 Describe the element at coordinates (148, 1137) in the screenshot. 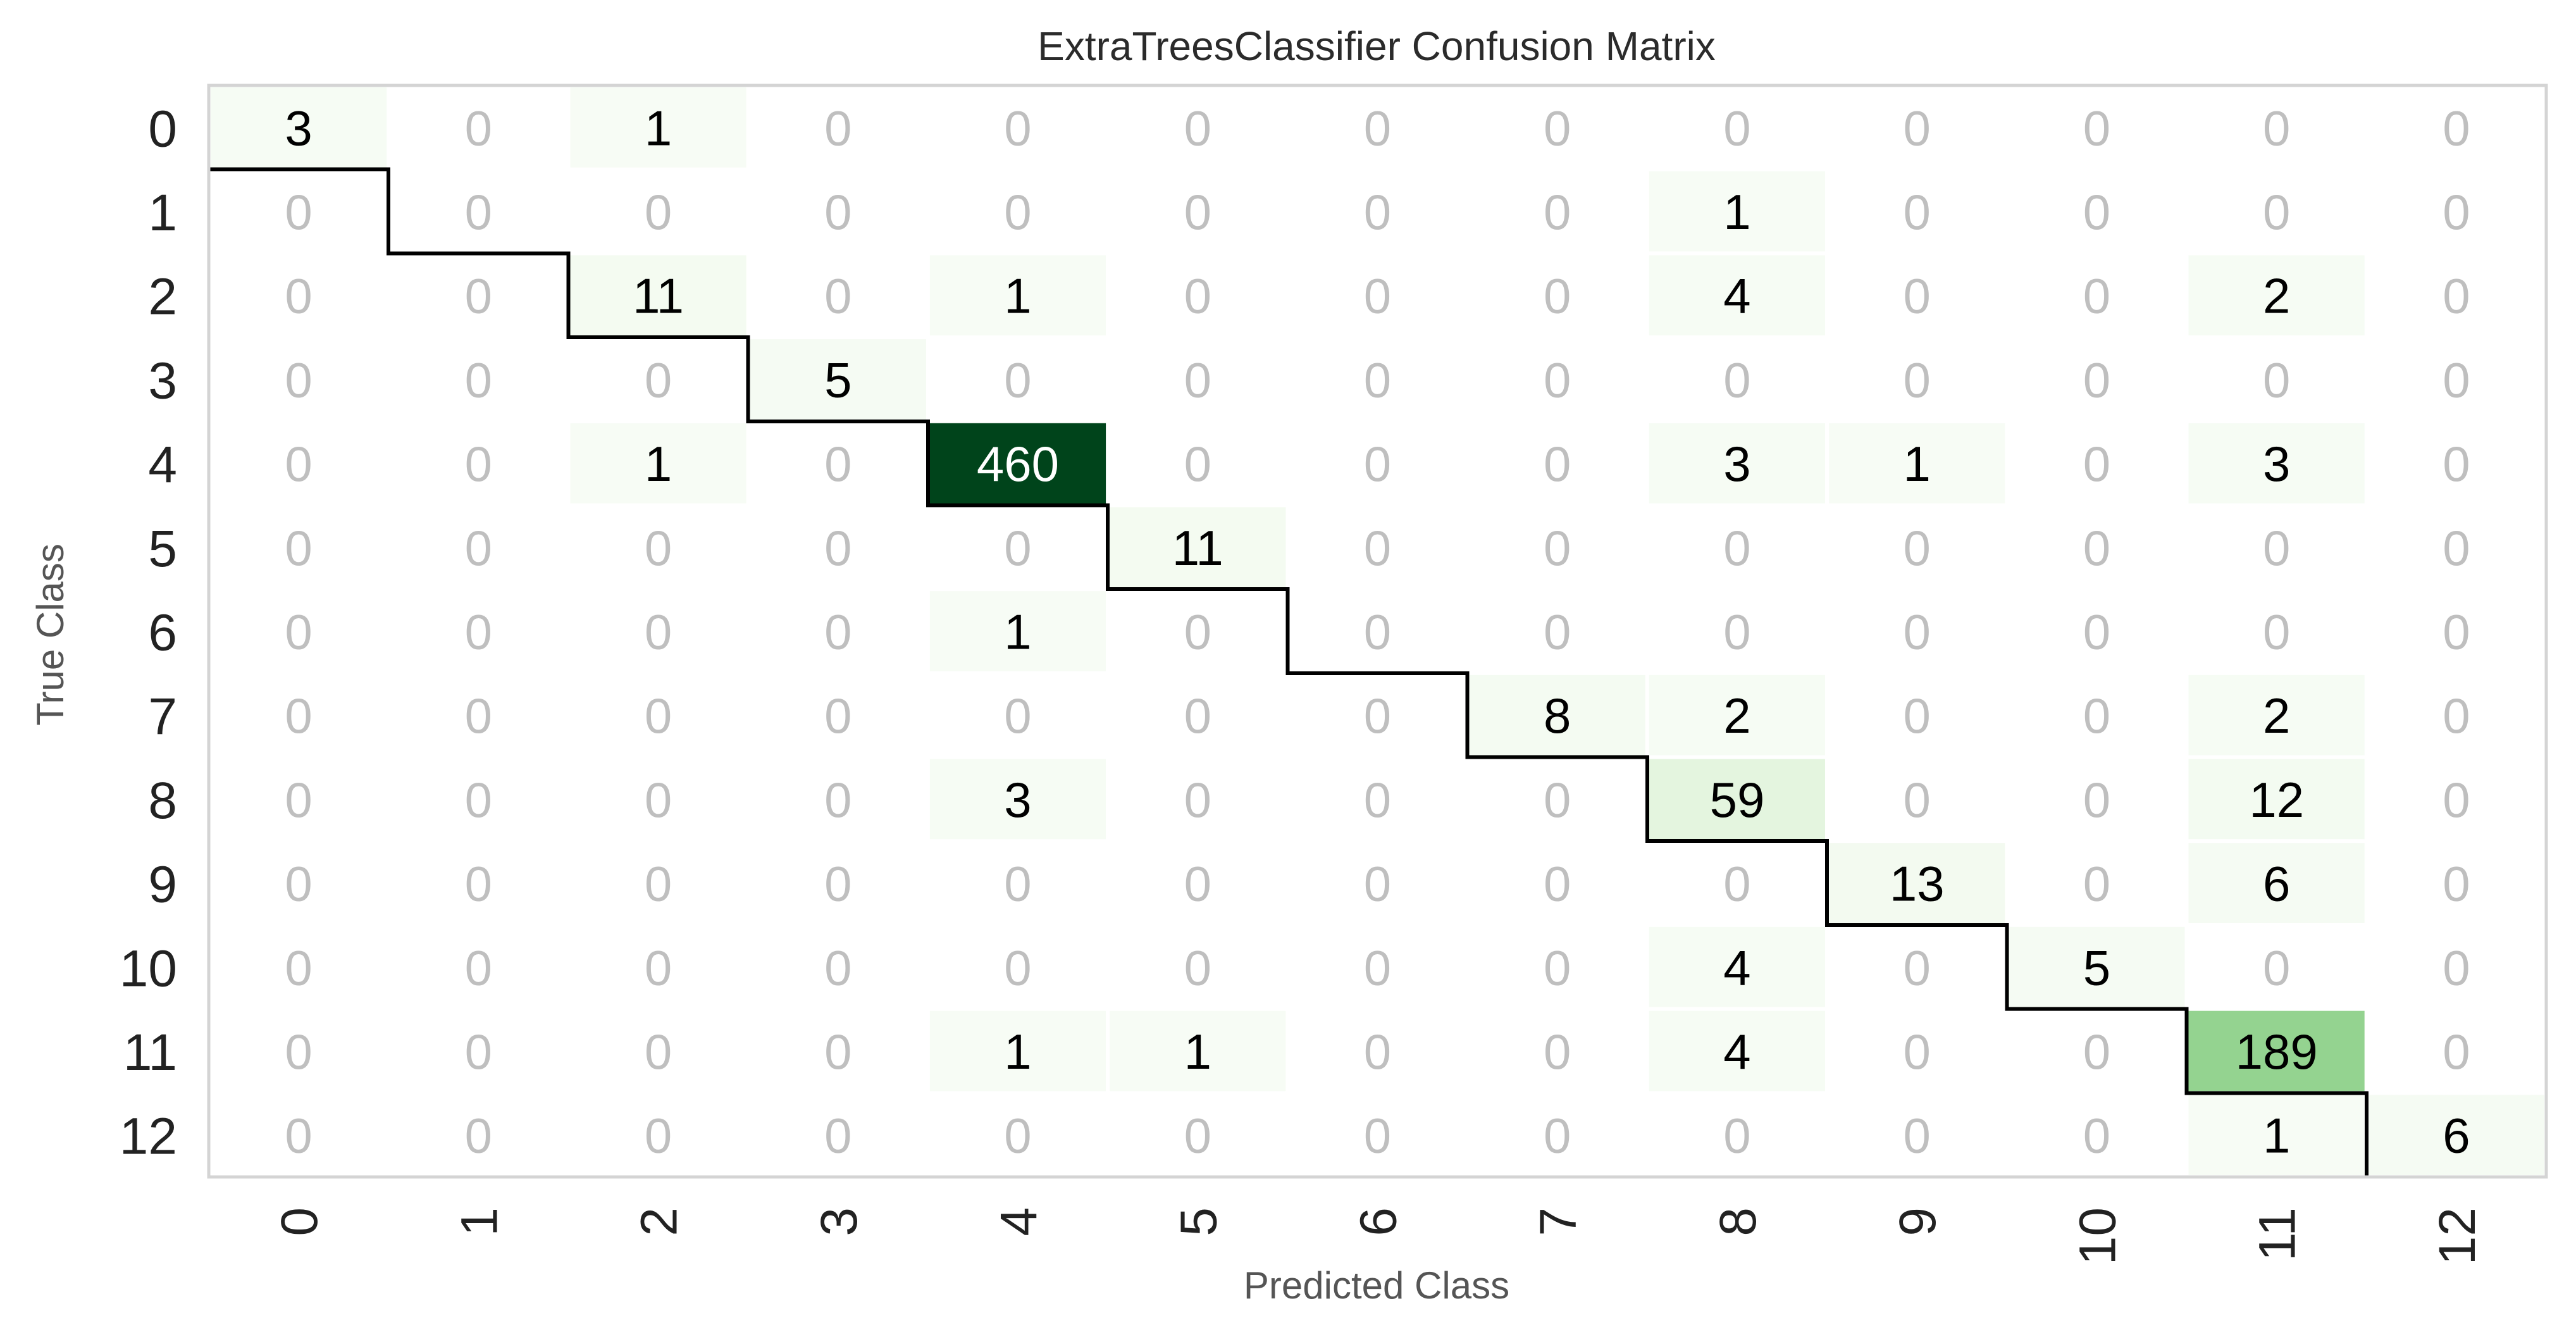

I see `y-tick-label: 12` at that location.